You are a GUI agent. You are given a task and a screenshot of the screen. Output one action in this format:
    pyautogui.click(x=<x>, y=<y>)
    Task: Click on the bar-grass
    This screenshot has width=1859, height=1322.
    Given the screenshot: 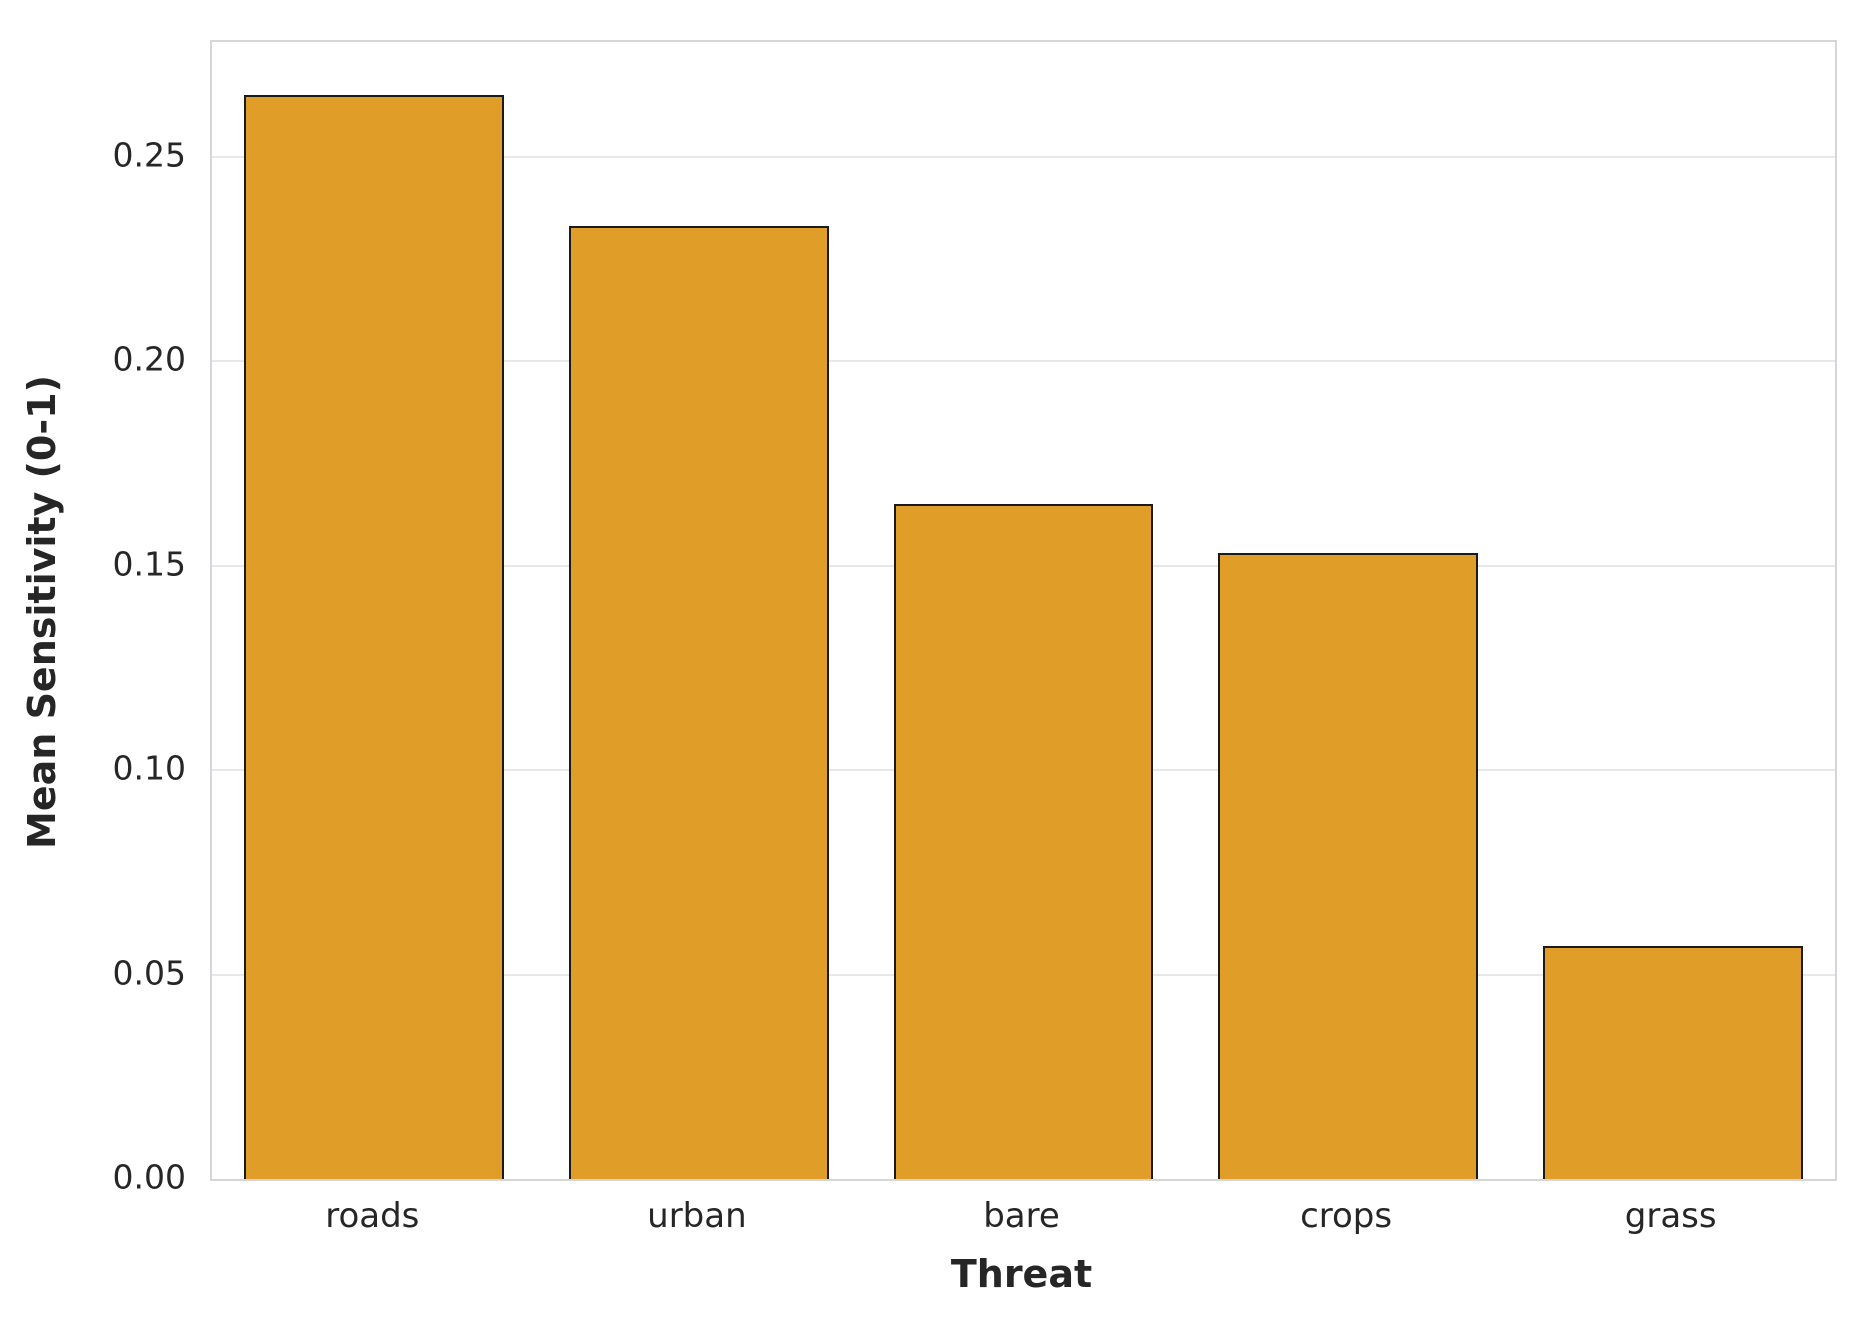 What is the action you would take?
    pyautogui.click(x=1672, y=1062)
    